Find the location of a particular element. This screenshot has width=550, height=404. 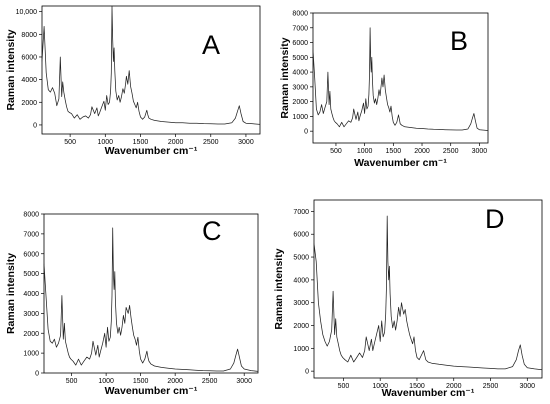

panel-letter: A is located at coordinates (211, 45).